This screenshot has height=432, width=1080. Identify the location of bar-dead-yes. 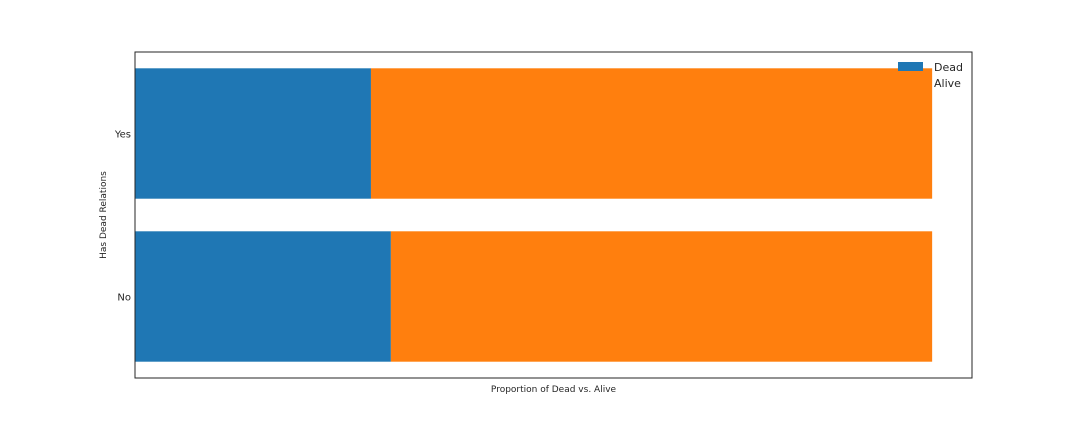
(253, 133).